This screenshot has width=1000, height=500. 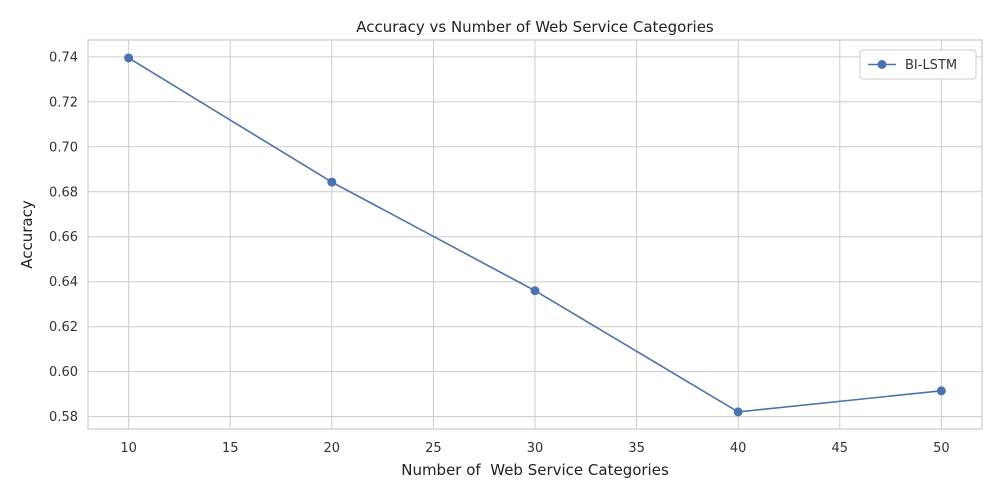 What do you see at coordinates (839, 448) in the screenshot?
I see `x-tick-label: 45` at bounding box center [839, 448].